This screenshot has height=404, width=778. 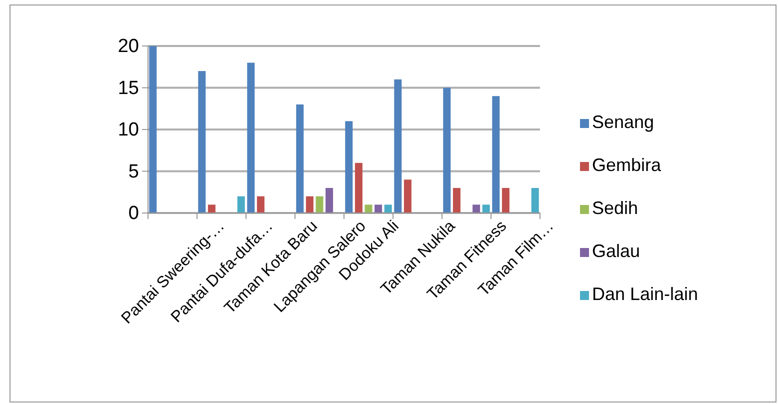 What do you see at coordinates (133, 171) in the screenshot?
I see `y-tick-label: 5` at bounding box center [133, 171].